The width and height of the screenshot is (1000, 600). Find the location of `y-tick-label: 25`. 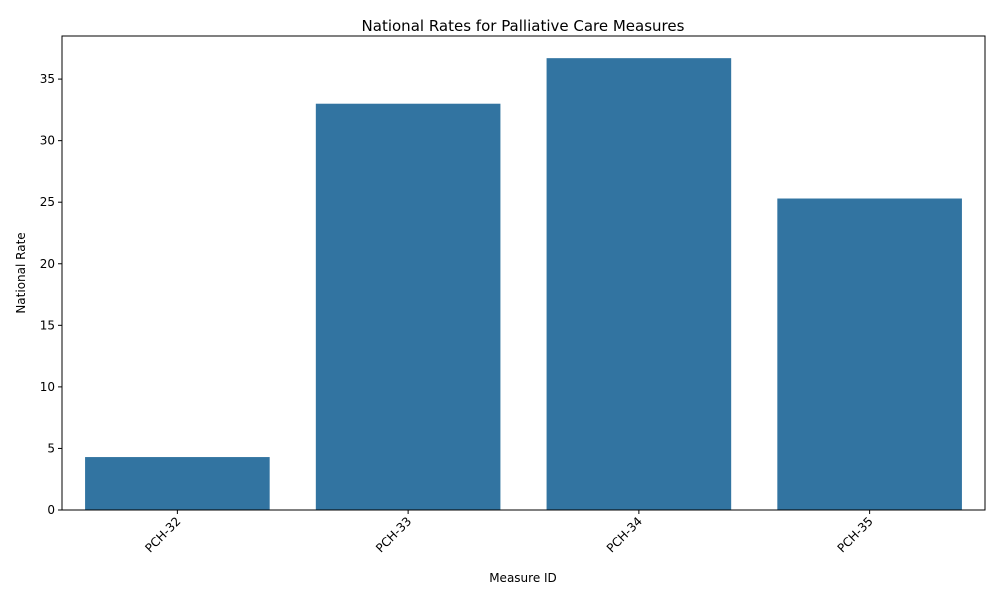

y-tick-label: 25 is located at coordinates (47, 202).